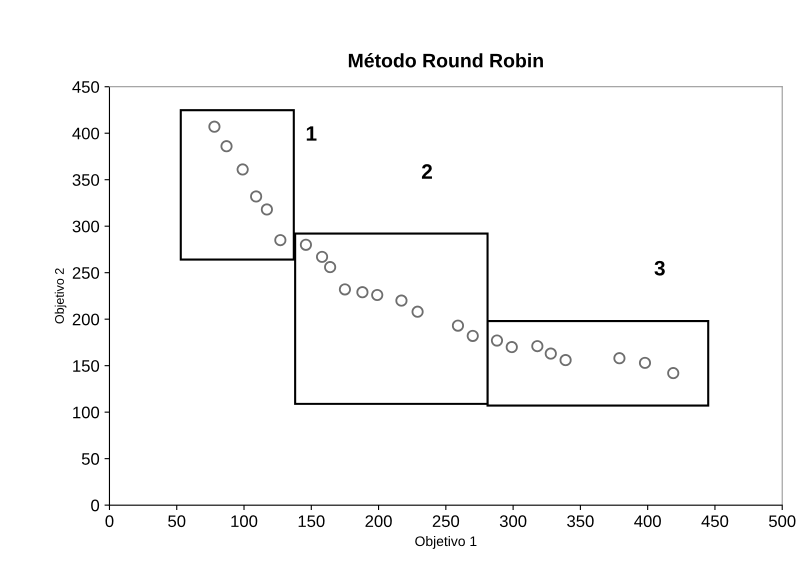  Describe the element at coordinates (86, 87) in the screenshot. I see `y-tick-label: 450` at that location.